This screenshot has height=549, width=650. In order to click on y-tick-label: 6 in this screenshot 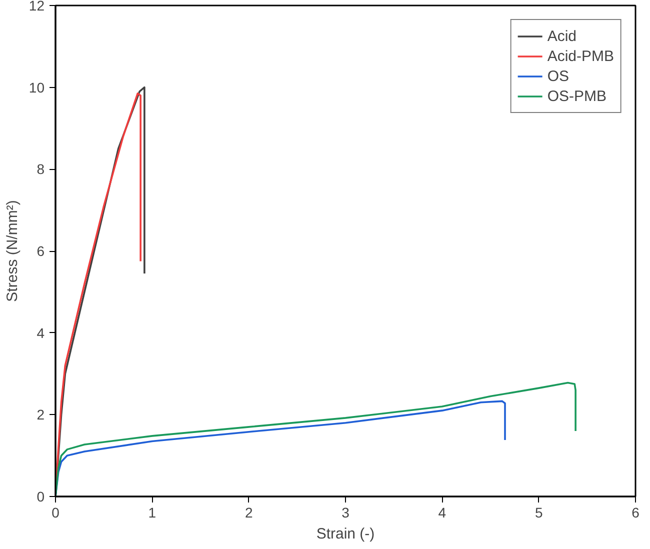, I will do `click(40, 251)`.